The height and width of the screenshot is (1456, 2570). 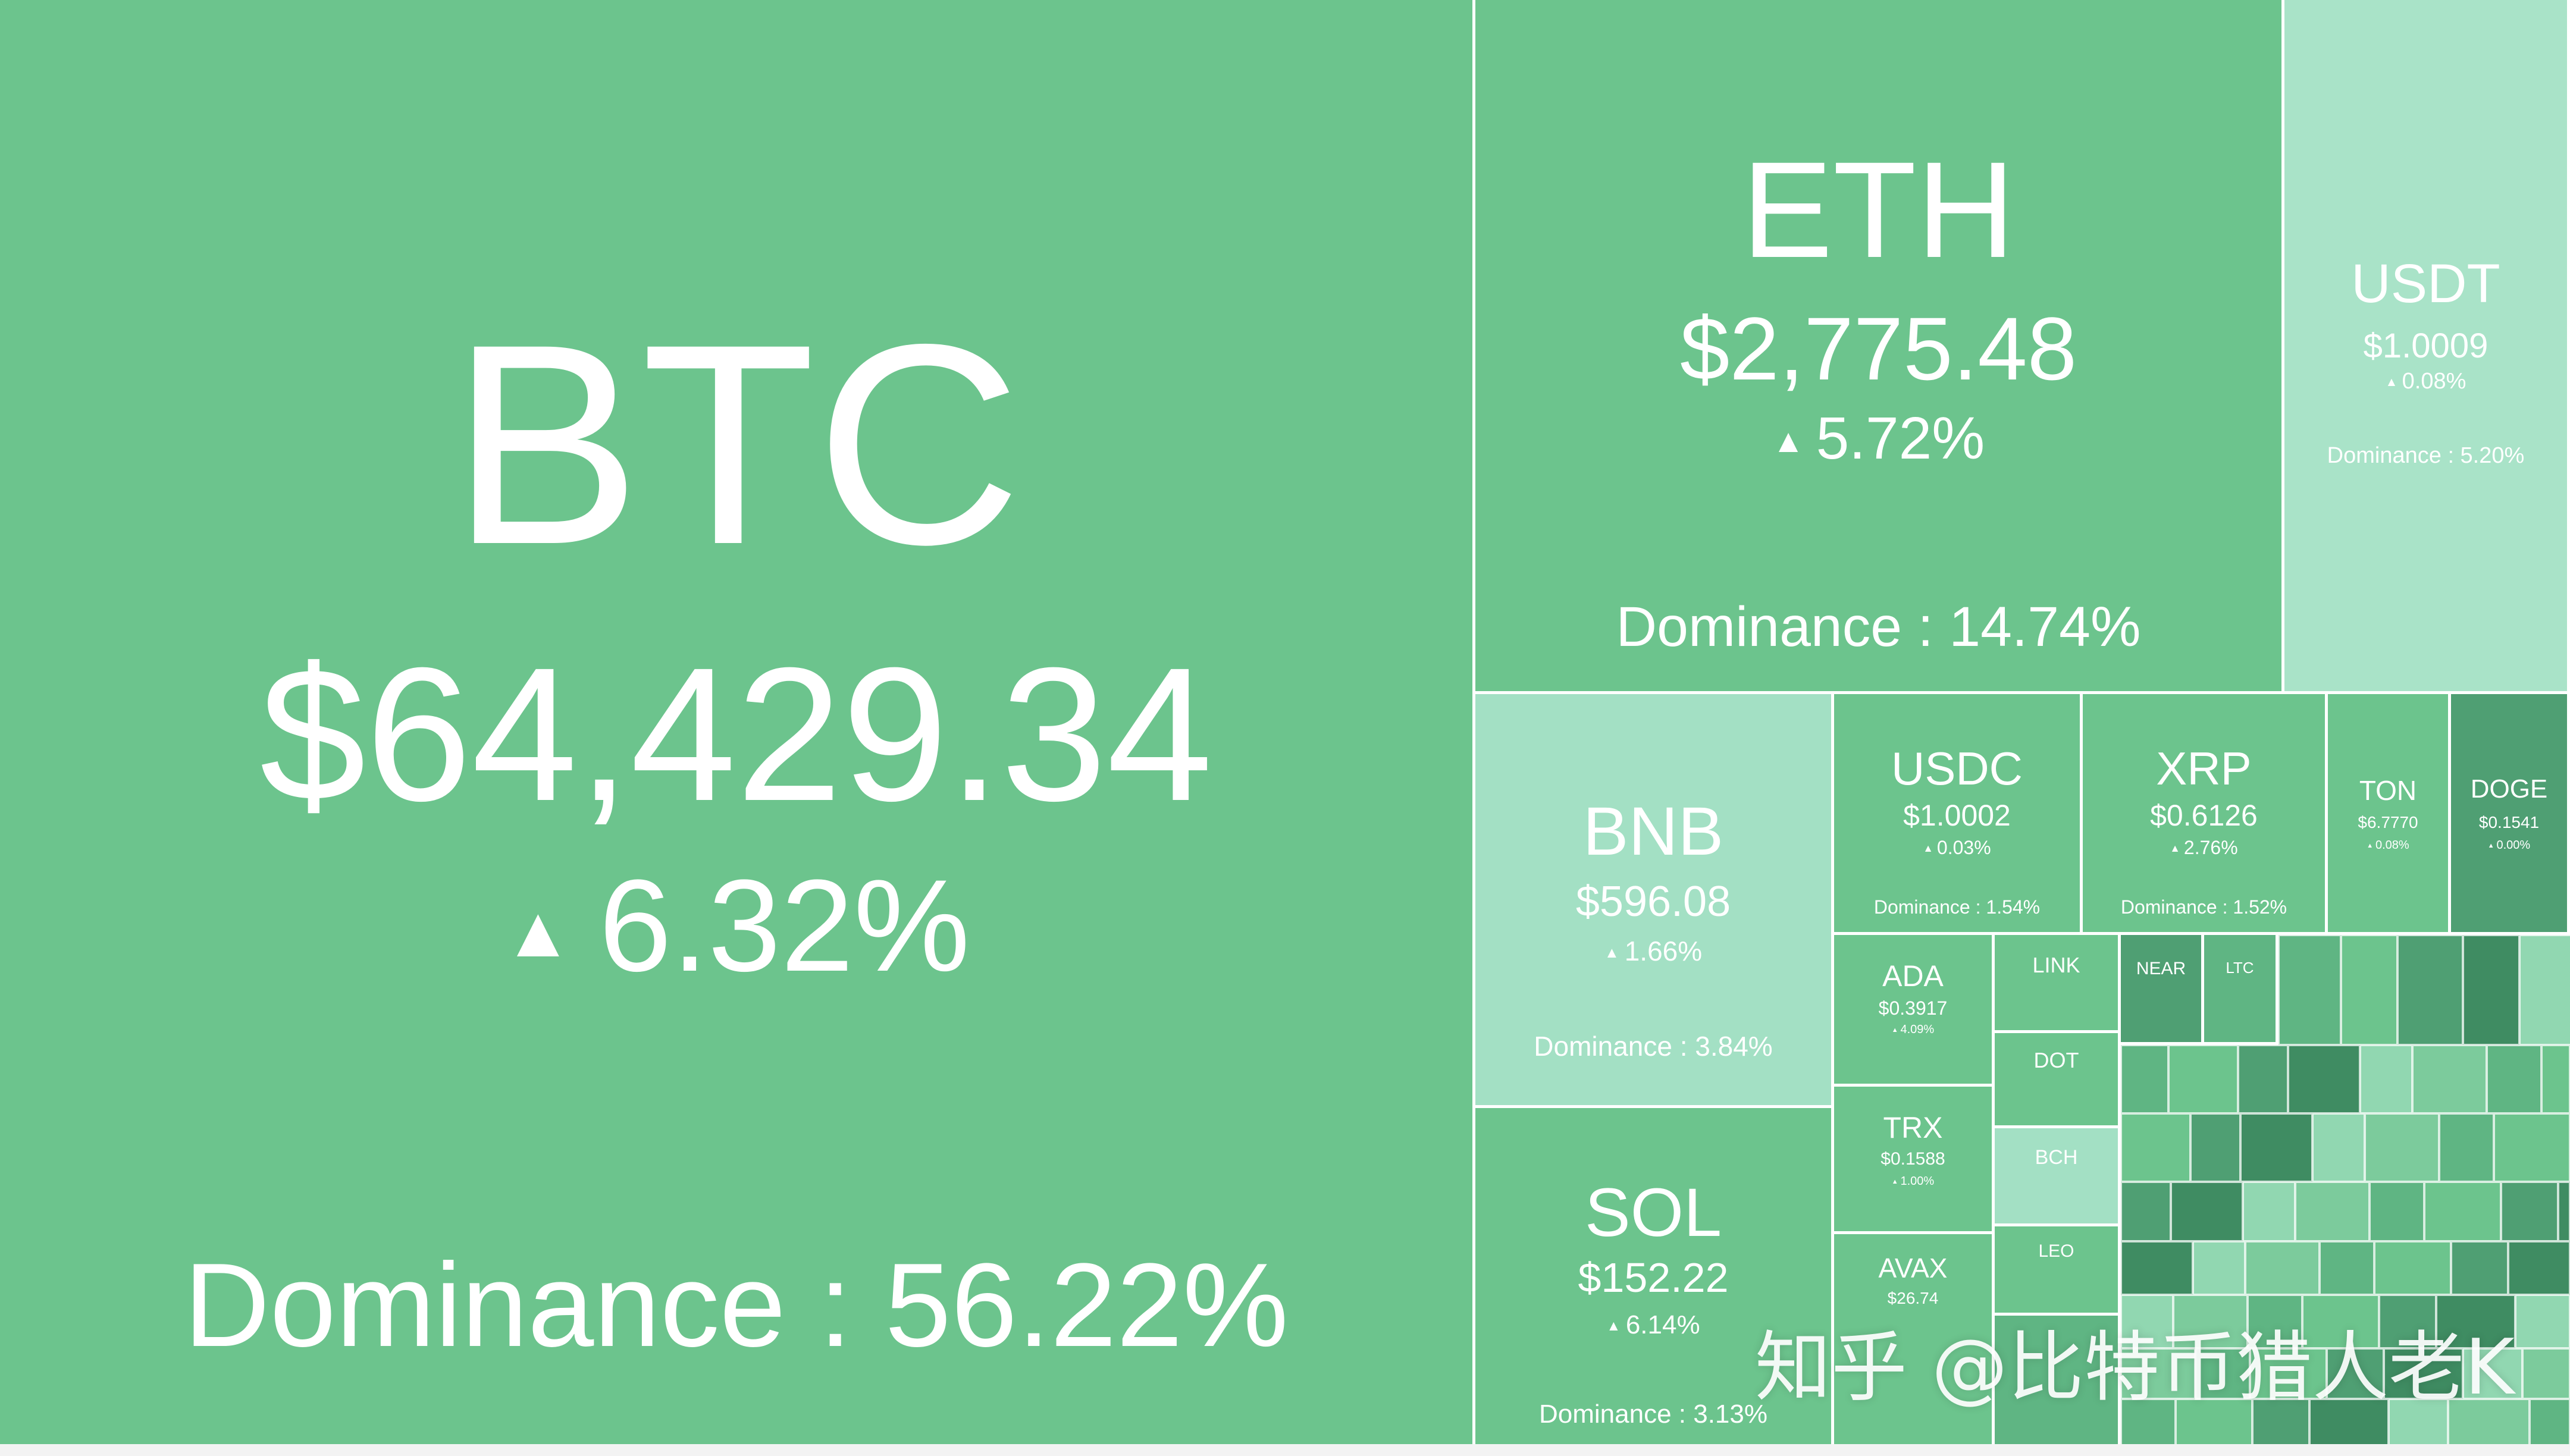 What do you see at coordinates (2203, 907) in the screenshot?
I see `xrp-dominance: Dominance : 1.52%` at bounding box center [2203, 907].